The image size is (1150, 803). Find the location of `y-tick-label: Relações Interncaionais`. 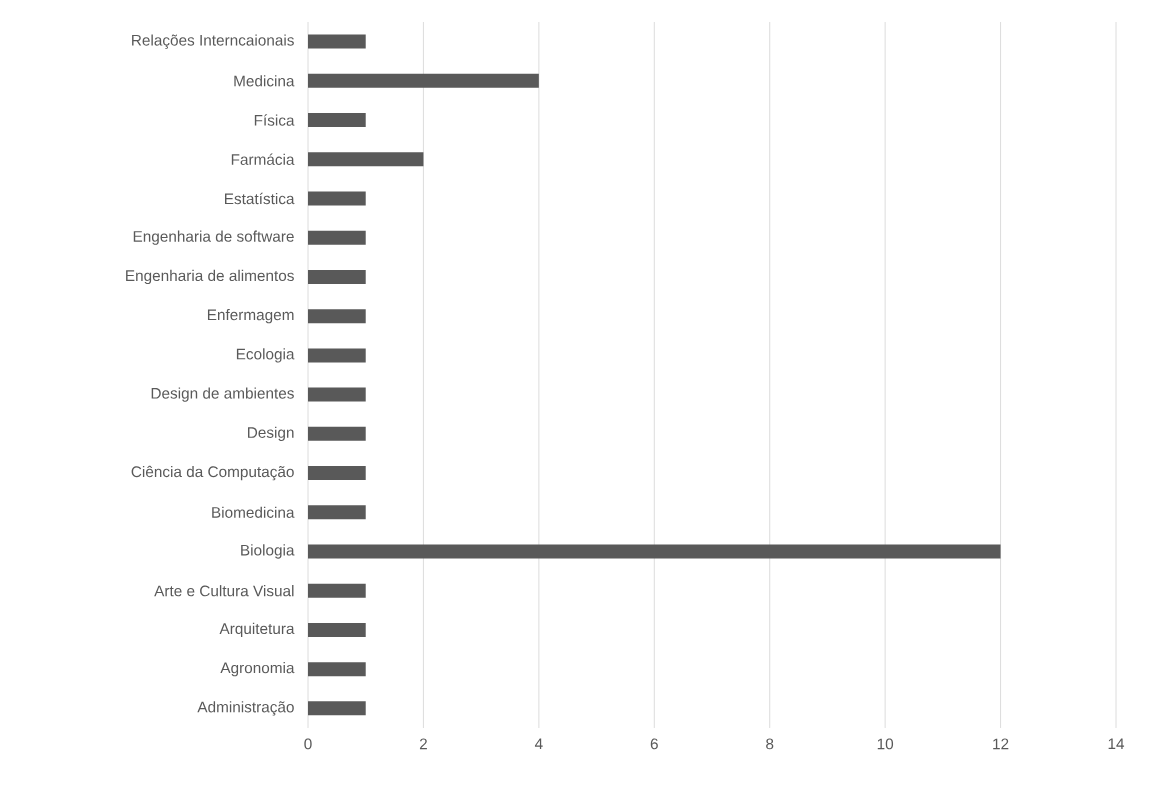

y-tick-label: Relações Interncaionais is located at coordinates (213, 41).